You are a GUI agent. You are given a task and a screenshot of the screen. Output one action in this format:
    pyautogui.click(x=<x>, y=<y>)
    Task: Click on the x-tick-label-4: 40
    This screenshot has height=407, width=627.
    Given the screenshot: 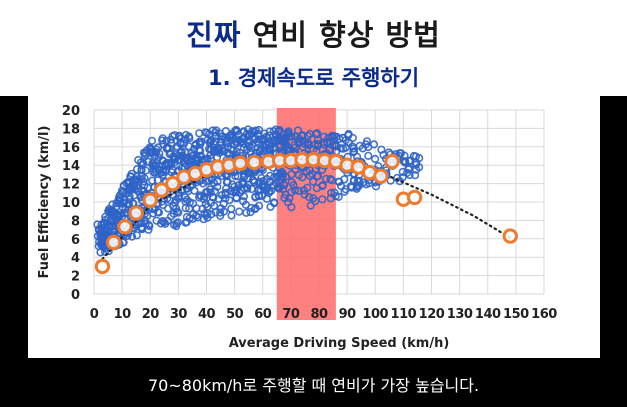 What is the action you would take?
    pyautogui.click(x=207, y=314)
    